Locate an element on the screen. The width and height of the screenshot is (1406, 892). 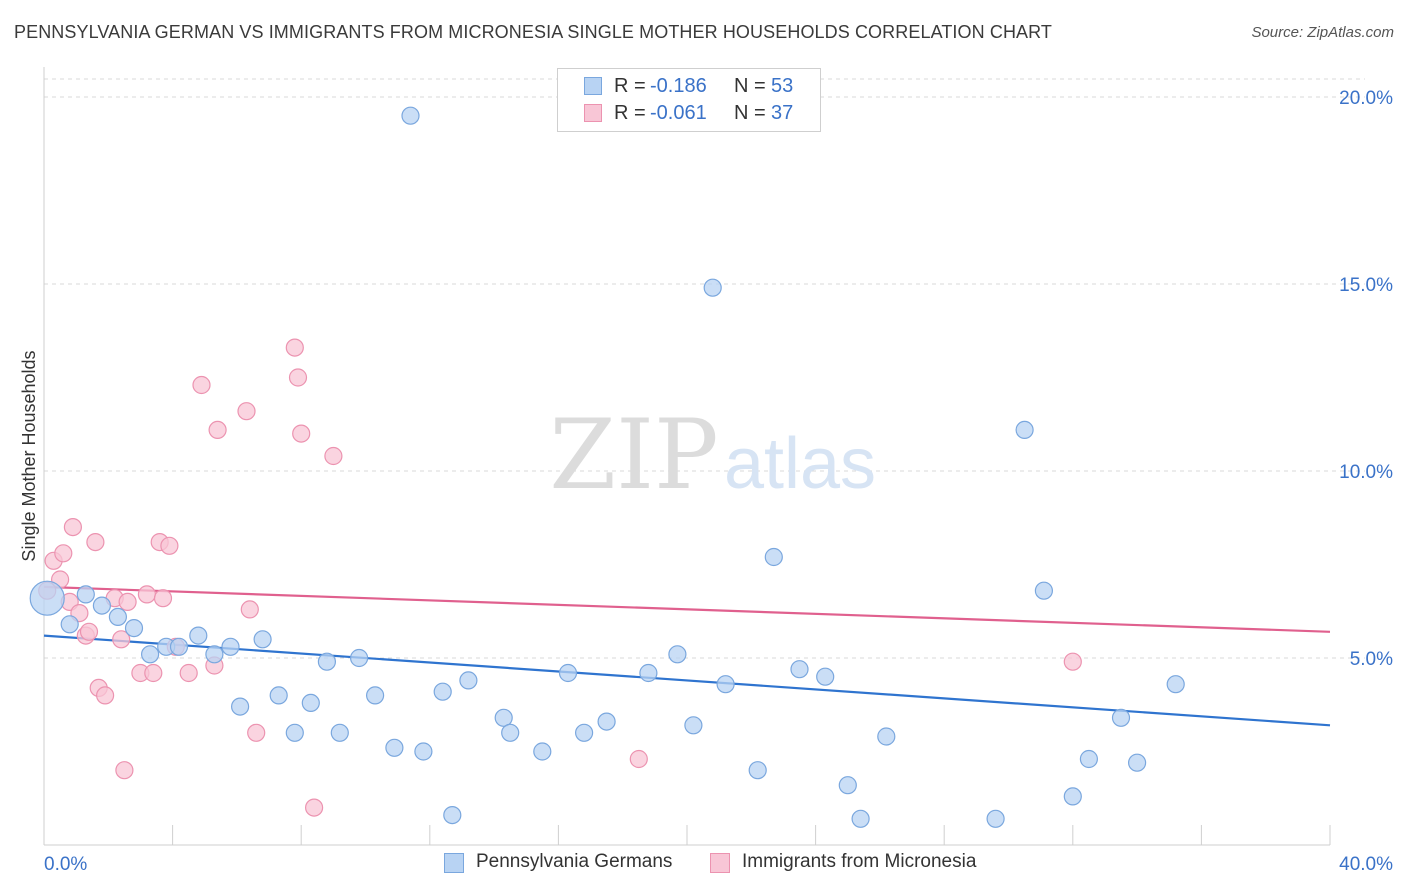
trend-line-pennsylvania-germans is located at coordinates (687, 680).